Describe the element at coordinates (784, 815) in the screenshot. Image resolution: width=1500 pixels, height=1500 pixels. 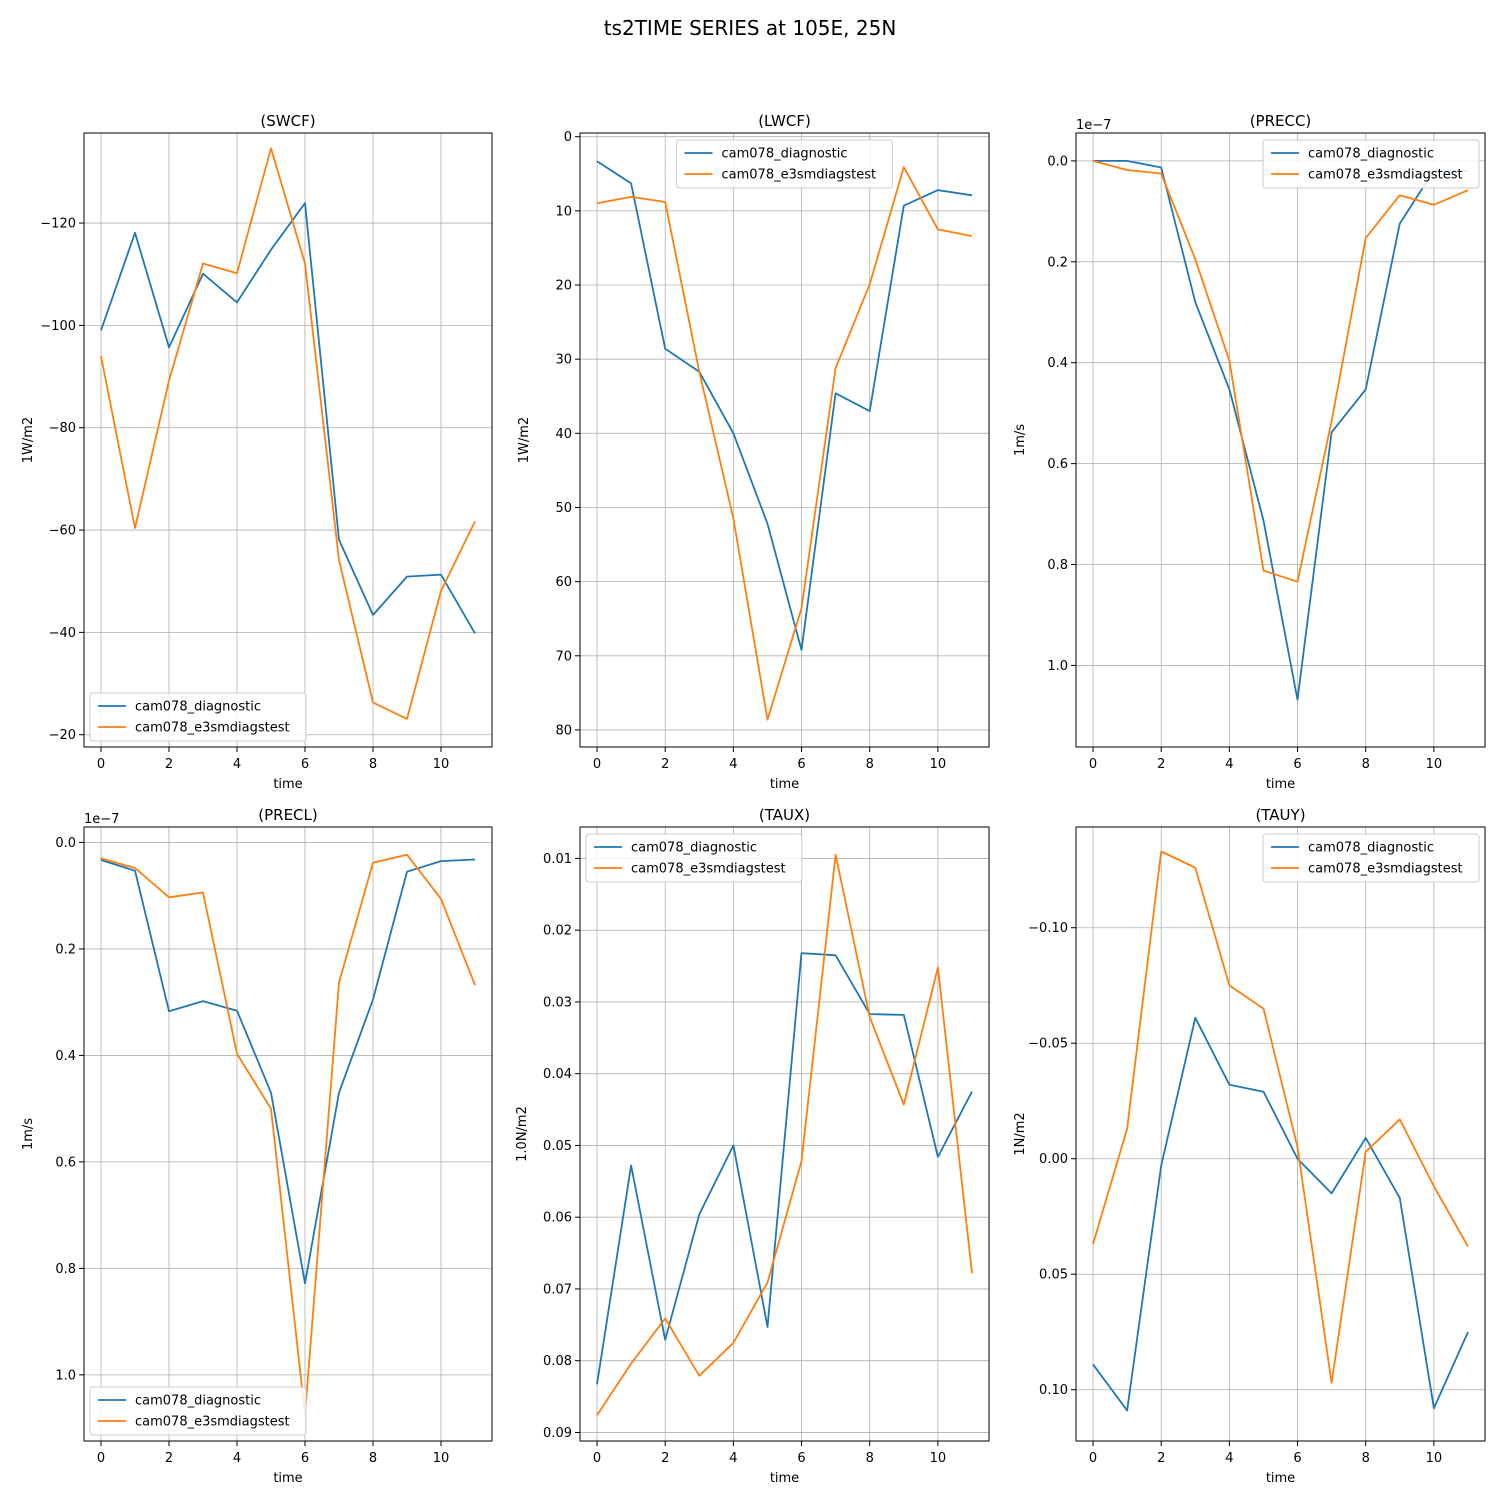
I see `subplot-title: (TAUX)` at that location.